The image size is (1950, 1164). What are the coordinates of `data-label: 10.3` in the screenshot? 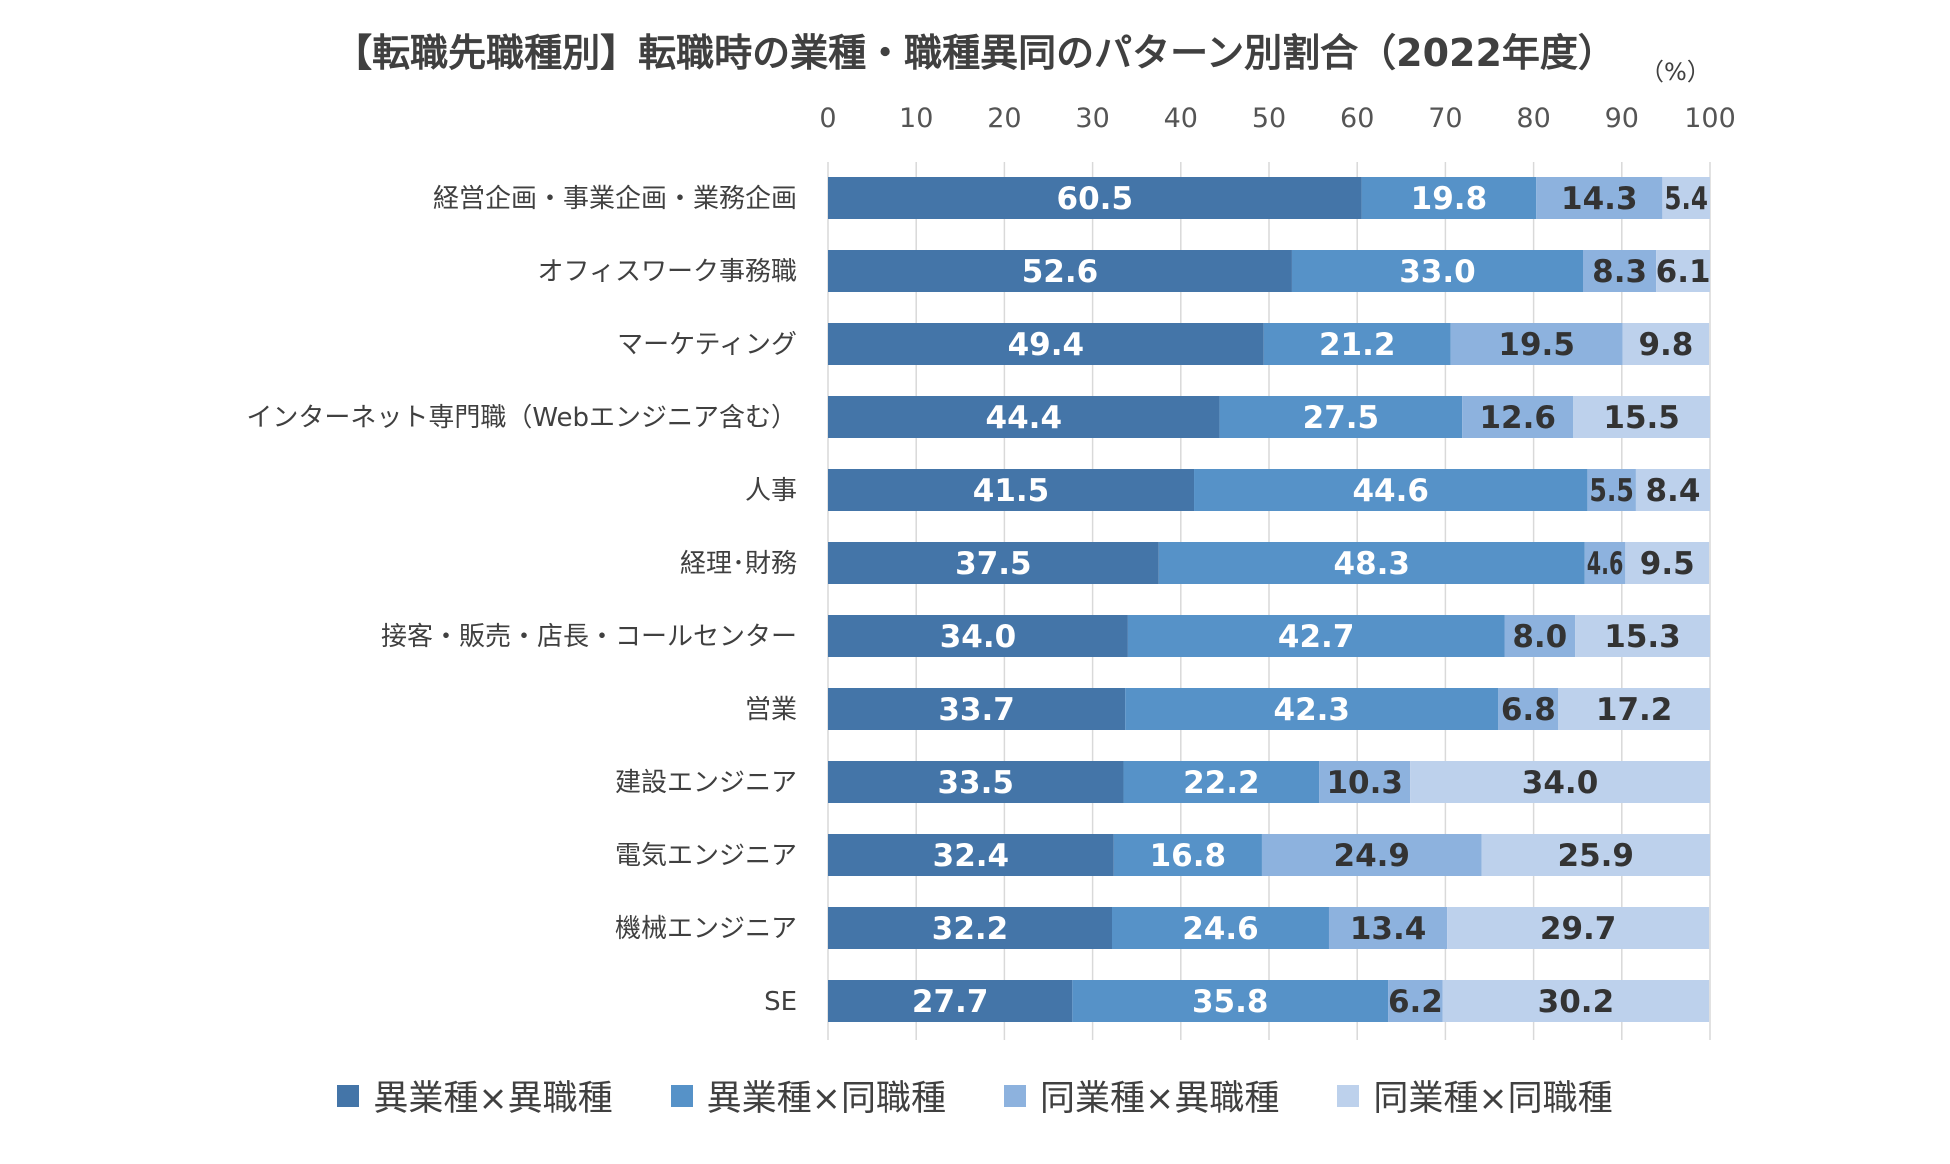 It's located at (1364, 783).